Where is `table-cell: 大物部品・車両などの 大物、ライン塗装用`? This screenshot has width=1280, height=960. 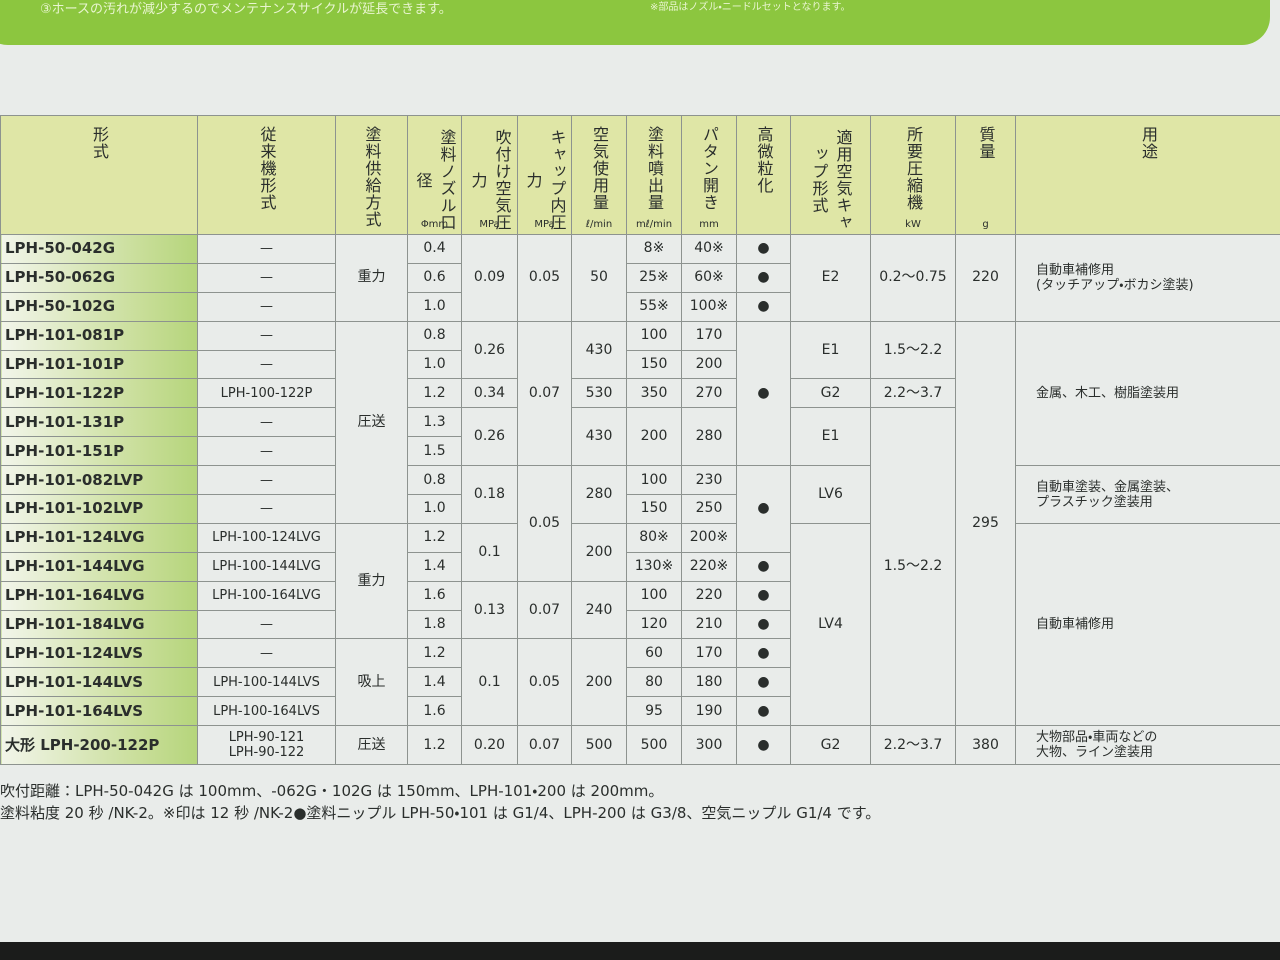
table-cell: 大物部品・車両などの 大物、ライン塗装用 is located at coordinates (1147, 745).